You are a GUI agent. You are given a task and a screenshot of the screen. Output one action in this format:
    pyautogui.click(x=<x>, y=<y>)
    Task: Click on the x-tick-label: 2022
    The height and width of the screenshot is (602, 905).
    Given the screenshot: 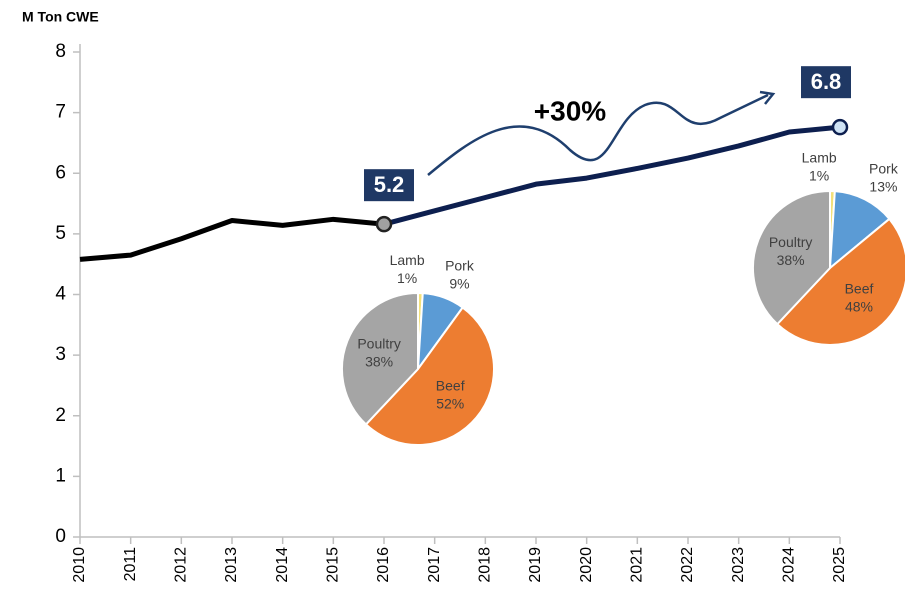 What is the action you would take?
    pyautogui.click(x=687, y=565)
    